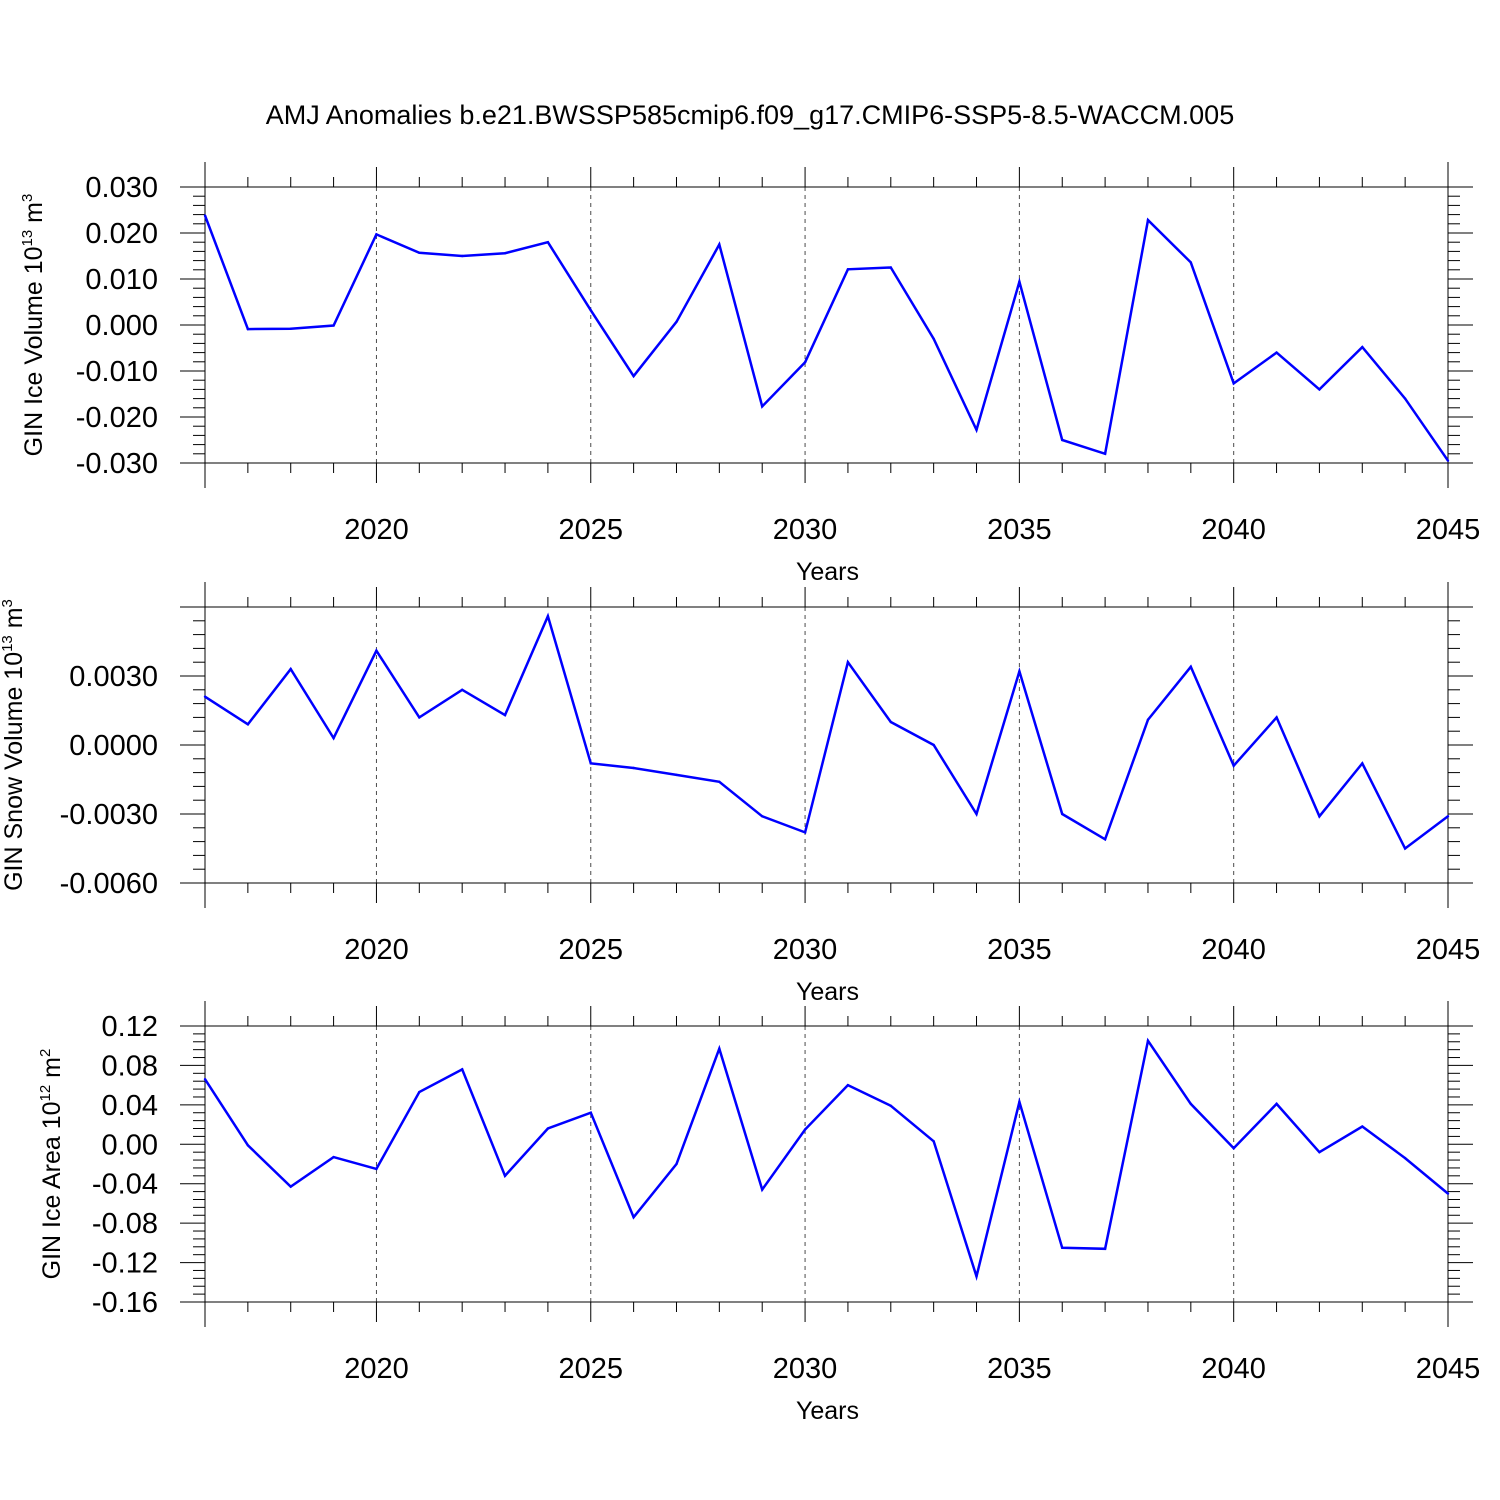 This screenshot has width=1500, height=1500. Describe the element at coordinates (113, 746) in the screenshot. I see `y-tick-label: 0.0000` at that location.